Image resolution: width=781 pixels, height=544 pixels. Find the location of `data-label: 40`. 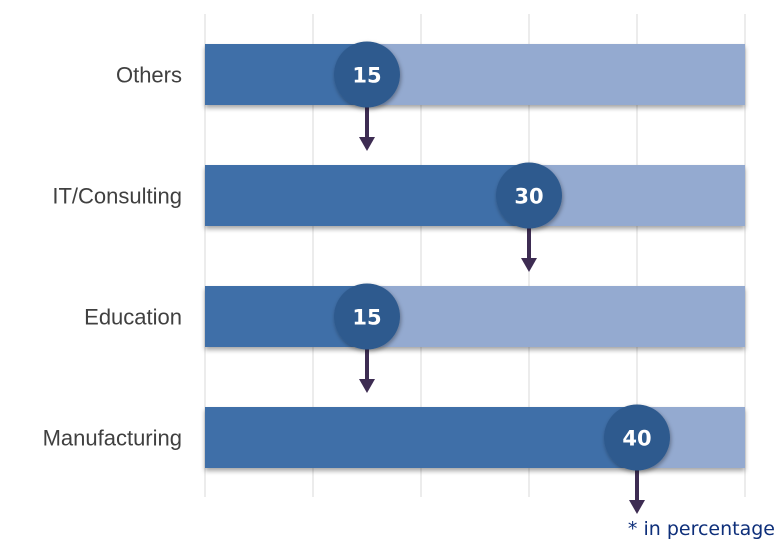

data-label: 40 is located at coordinates (636, 439).